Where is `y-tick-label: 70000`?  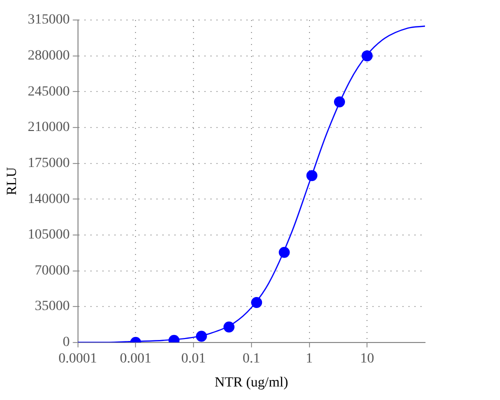
y-tick-label: 70000 is located at coordinates (52, 270).